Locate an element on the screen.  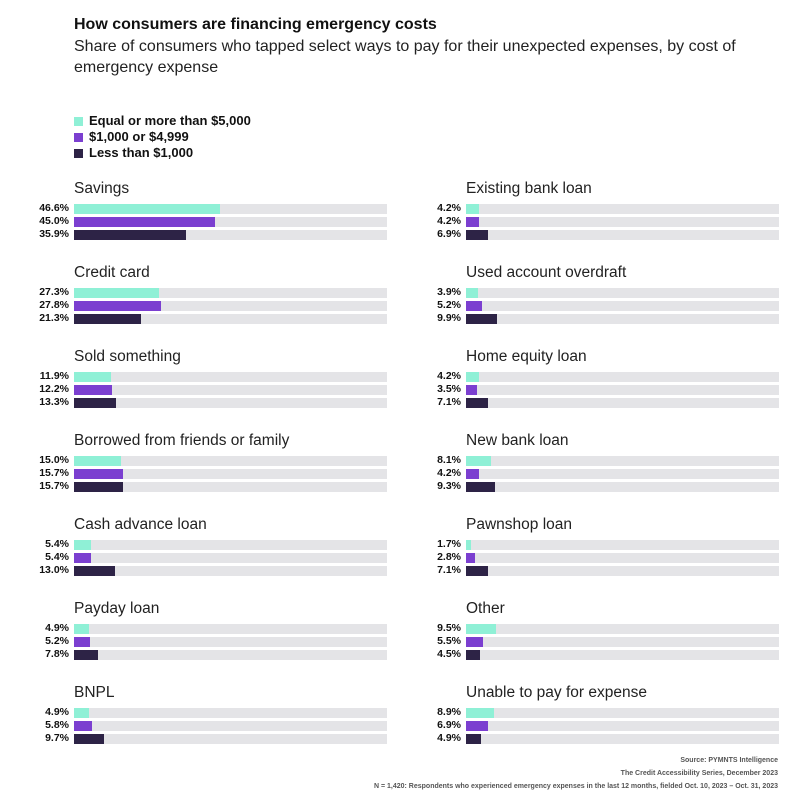
bar-track: 9.5% is located at coordinates (608, 628).